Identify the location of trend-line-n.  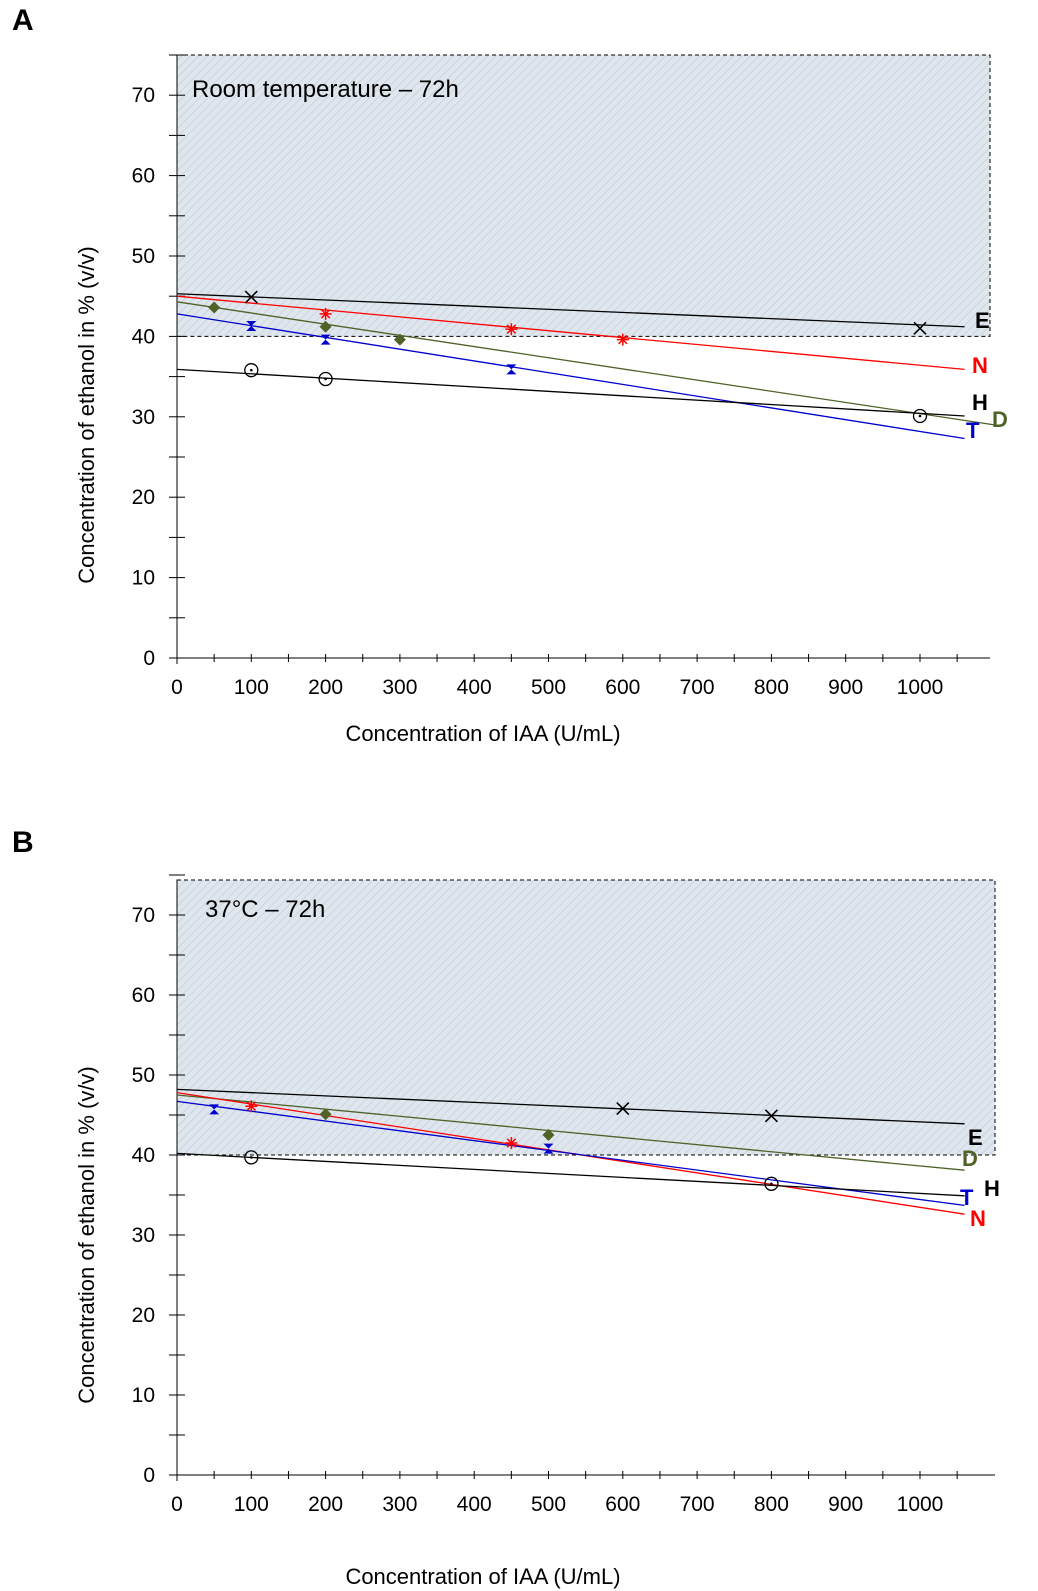
(570, 333).